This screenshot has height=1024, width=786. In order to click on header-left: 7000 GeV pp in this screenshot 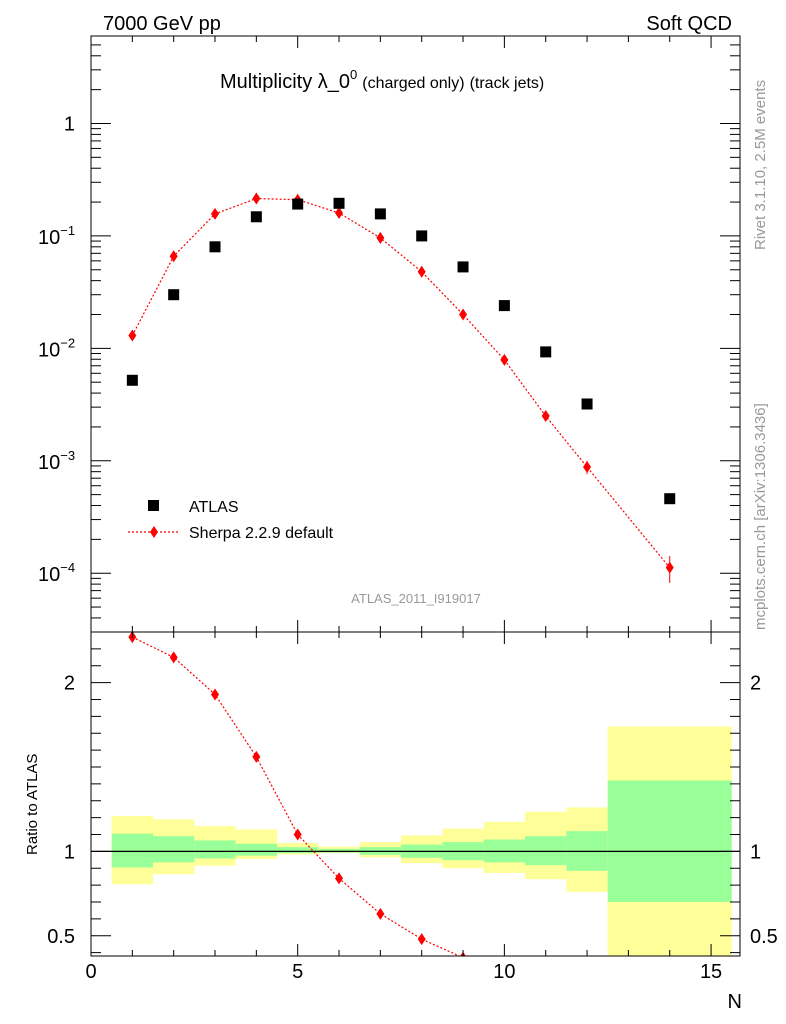, I will do `click(162, 24)`.